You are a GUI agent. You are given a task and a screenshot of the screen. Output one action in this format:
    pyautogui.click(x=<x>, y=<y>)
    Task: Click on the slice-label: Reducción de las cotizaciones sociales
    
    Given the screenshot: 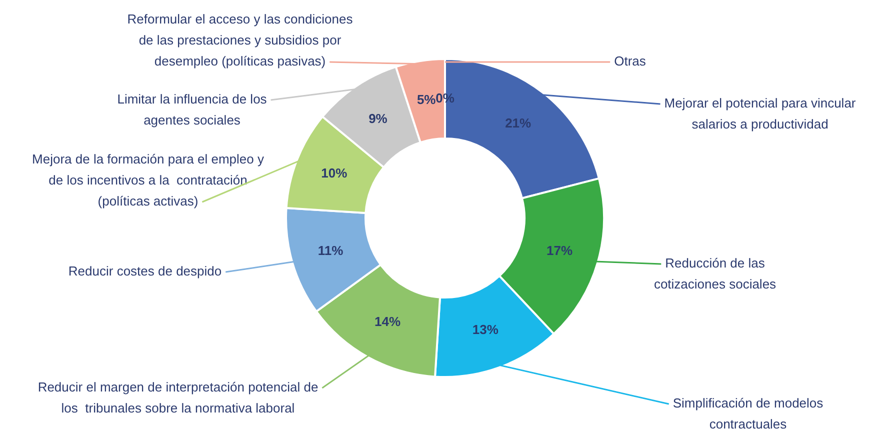 What is the action you would take?
    pyautogui.click(x=715, y=274)
    